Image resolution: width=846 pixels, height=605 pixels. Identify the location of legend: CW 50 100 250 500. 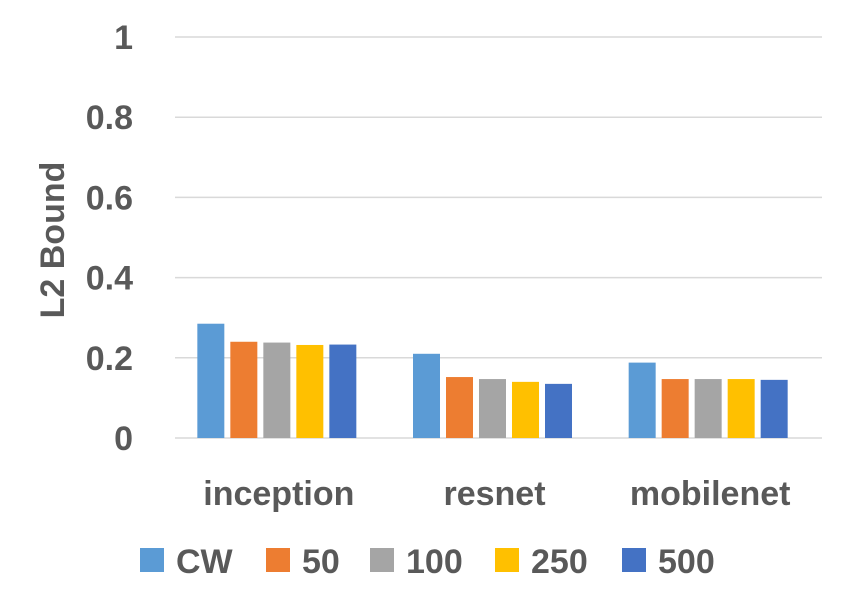
(427, 562).